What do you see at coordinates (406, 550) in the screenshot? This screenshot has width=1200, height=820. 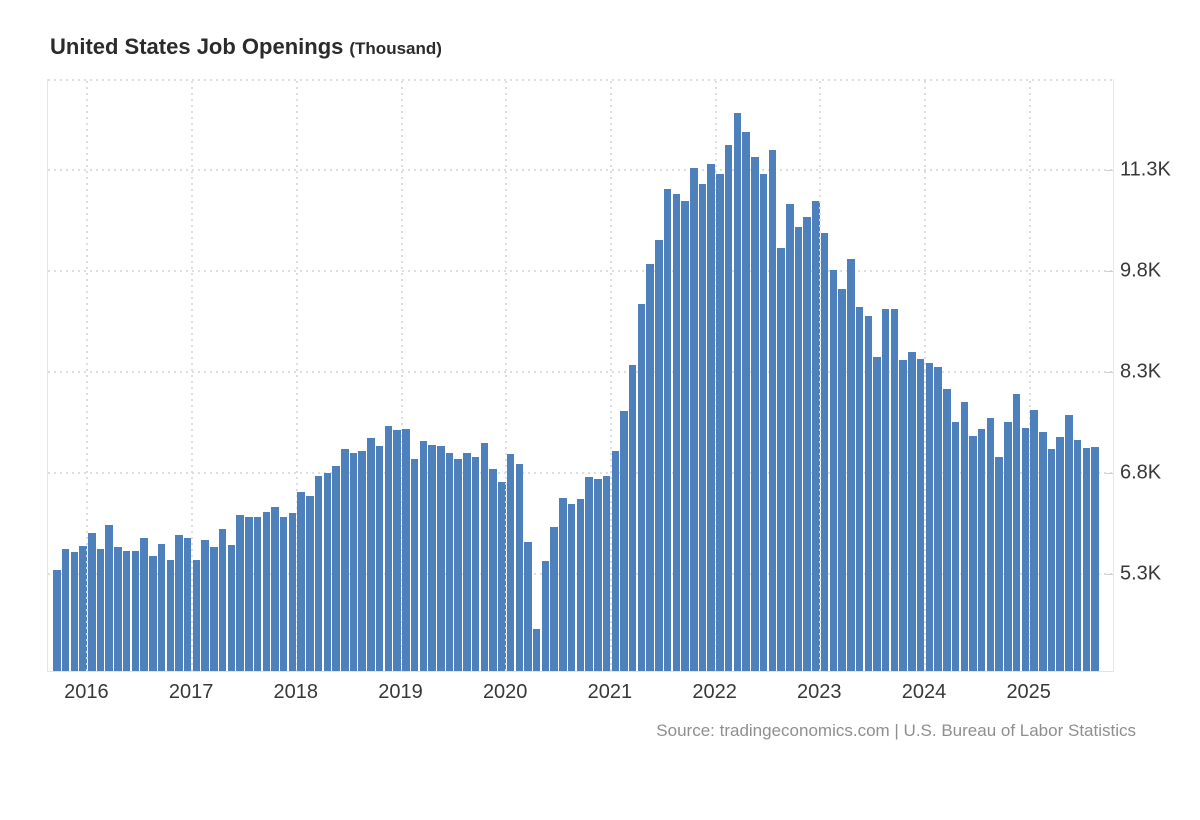 I see `bar-2019-Jan` at bounding box center [406, 550].